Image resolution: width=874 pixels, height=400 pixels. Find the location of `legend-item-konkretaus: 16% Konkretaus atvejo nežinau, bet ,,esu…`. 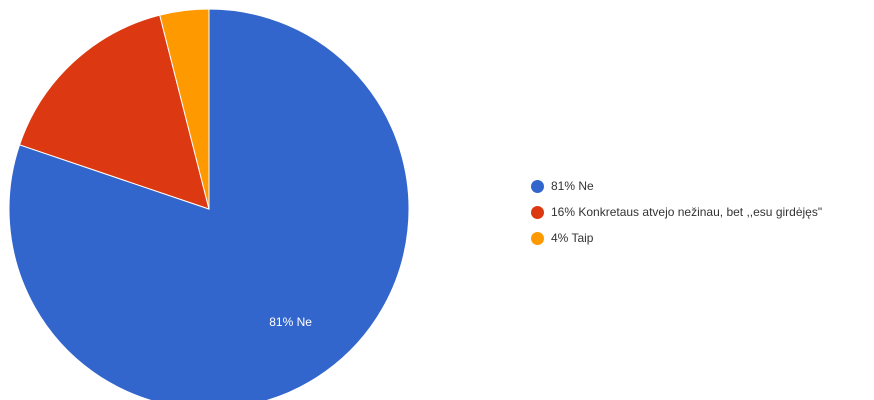

legend-item-konkretaus: 16% Konkretaus atvejo nežinau, bet ,,esu… is located at coordinates (676, 212).